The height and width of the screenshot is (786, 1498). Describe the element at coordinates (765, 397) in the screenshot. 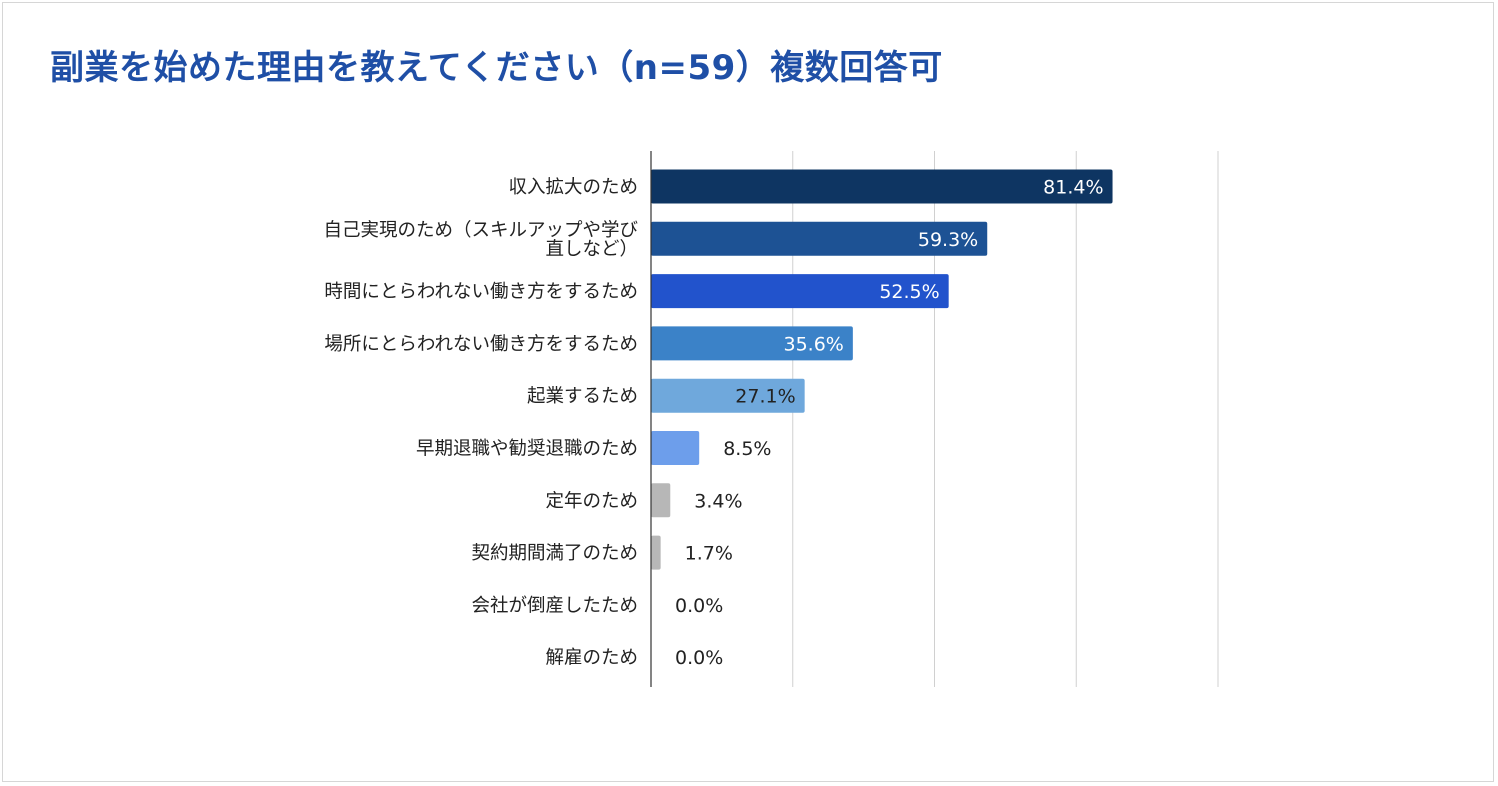

I see `data-label: 27.1%` at that location.